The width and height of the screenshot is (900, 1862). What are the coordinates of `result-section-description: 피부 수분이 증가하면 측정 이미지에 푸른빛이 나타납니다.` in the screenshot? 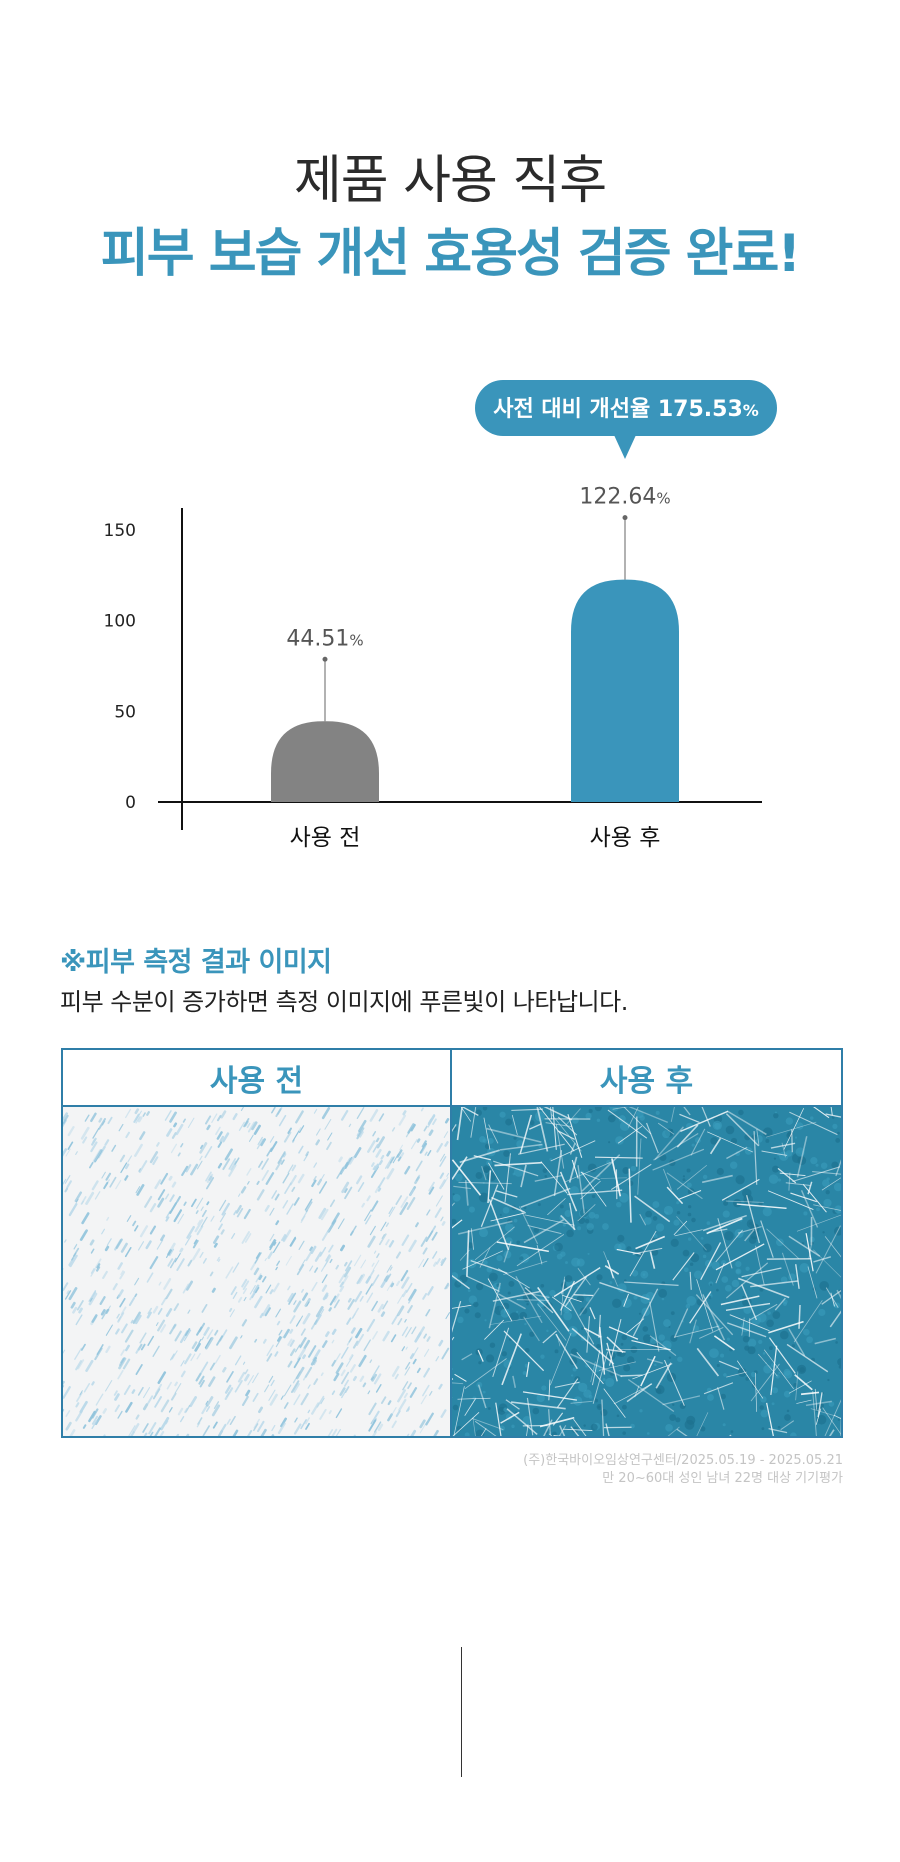 It's located at (344, 1002).